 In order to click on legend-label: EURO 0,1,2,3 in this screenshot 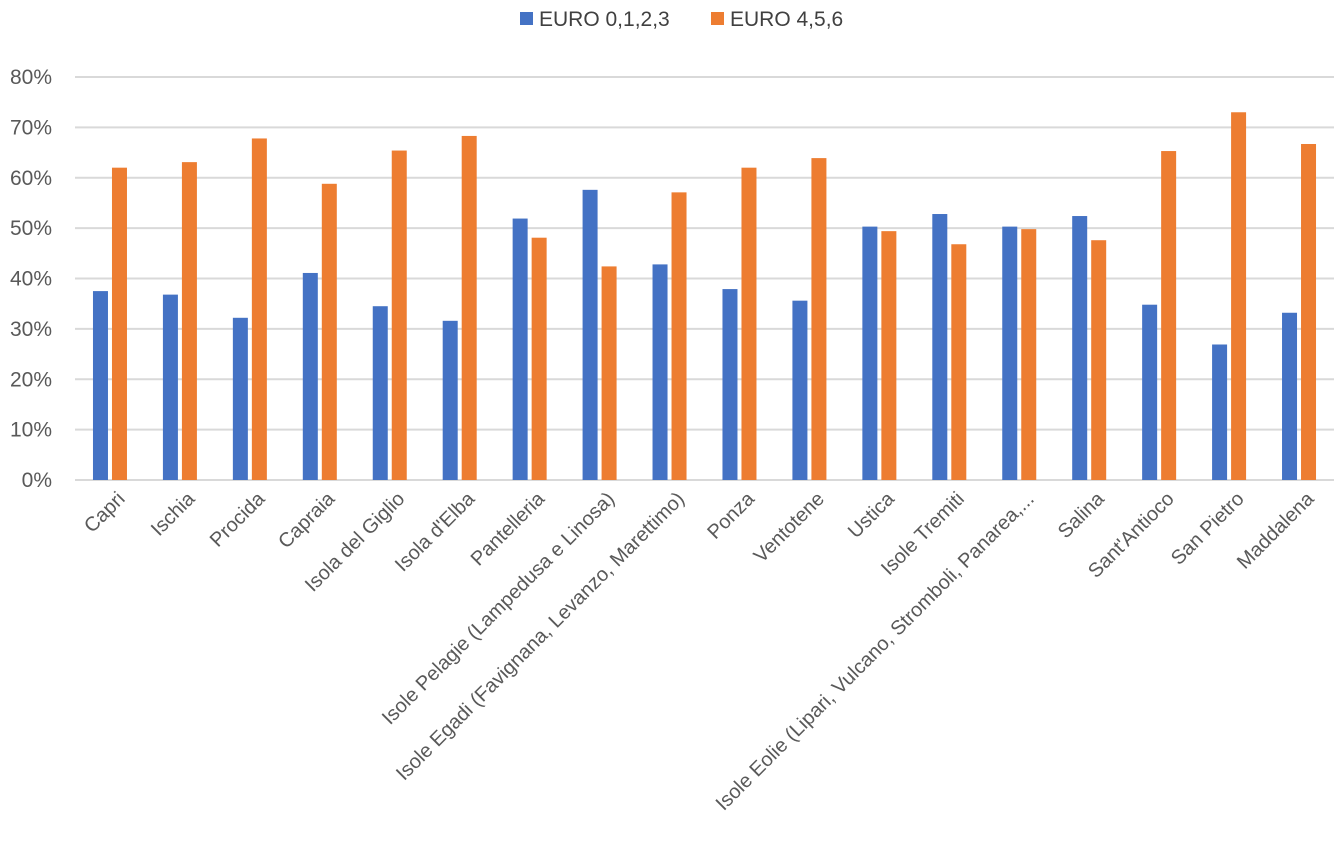, I will do `click(604, 19)`.